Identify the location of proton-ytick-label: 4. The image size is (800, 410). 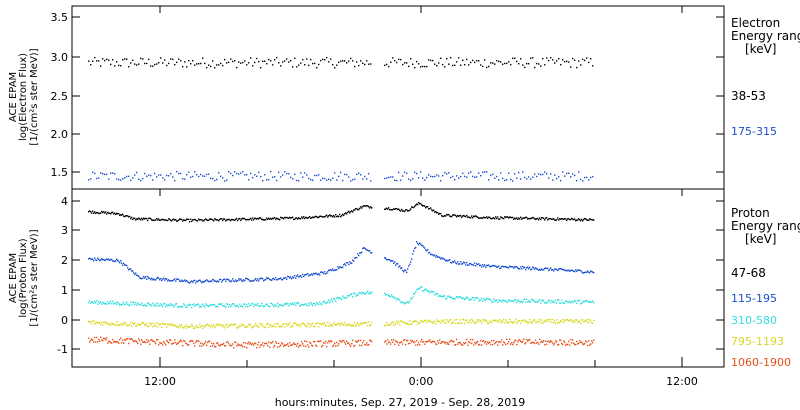
(64, 201).